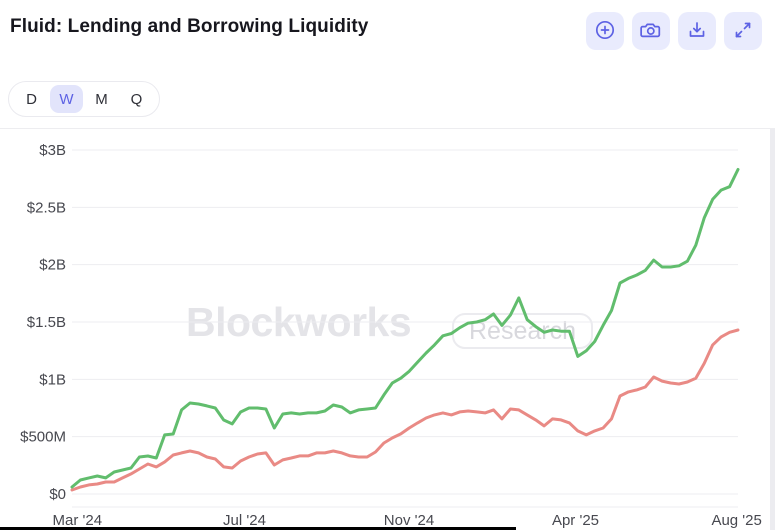 The image size is (775, 530). I want to click on download-button, so click(697, 31).